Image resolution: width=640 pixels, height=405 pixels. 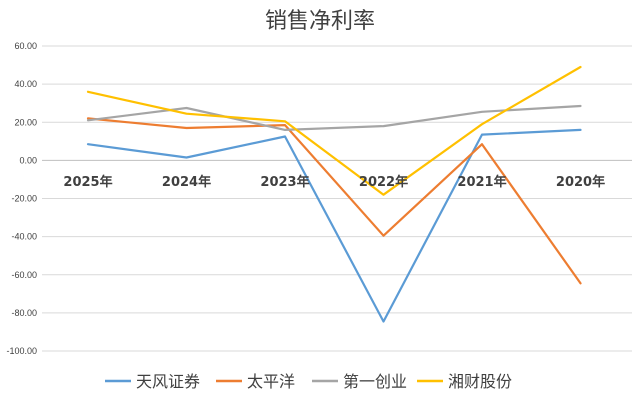 I want to click on x-tick-label: 2023年, so click(x=284, y=182).